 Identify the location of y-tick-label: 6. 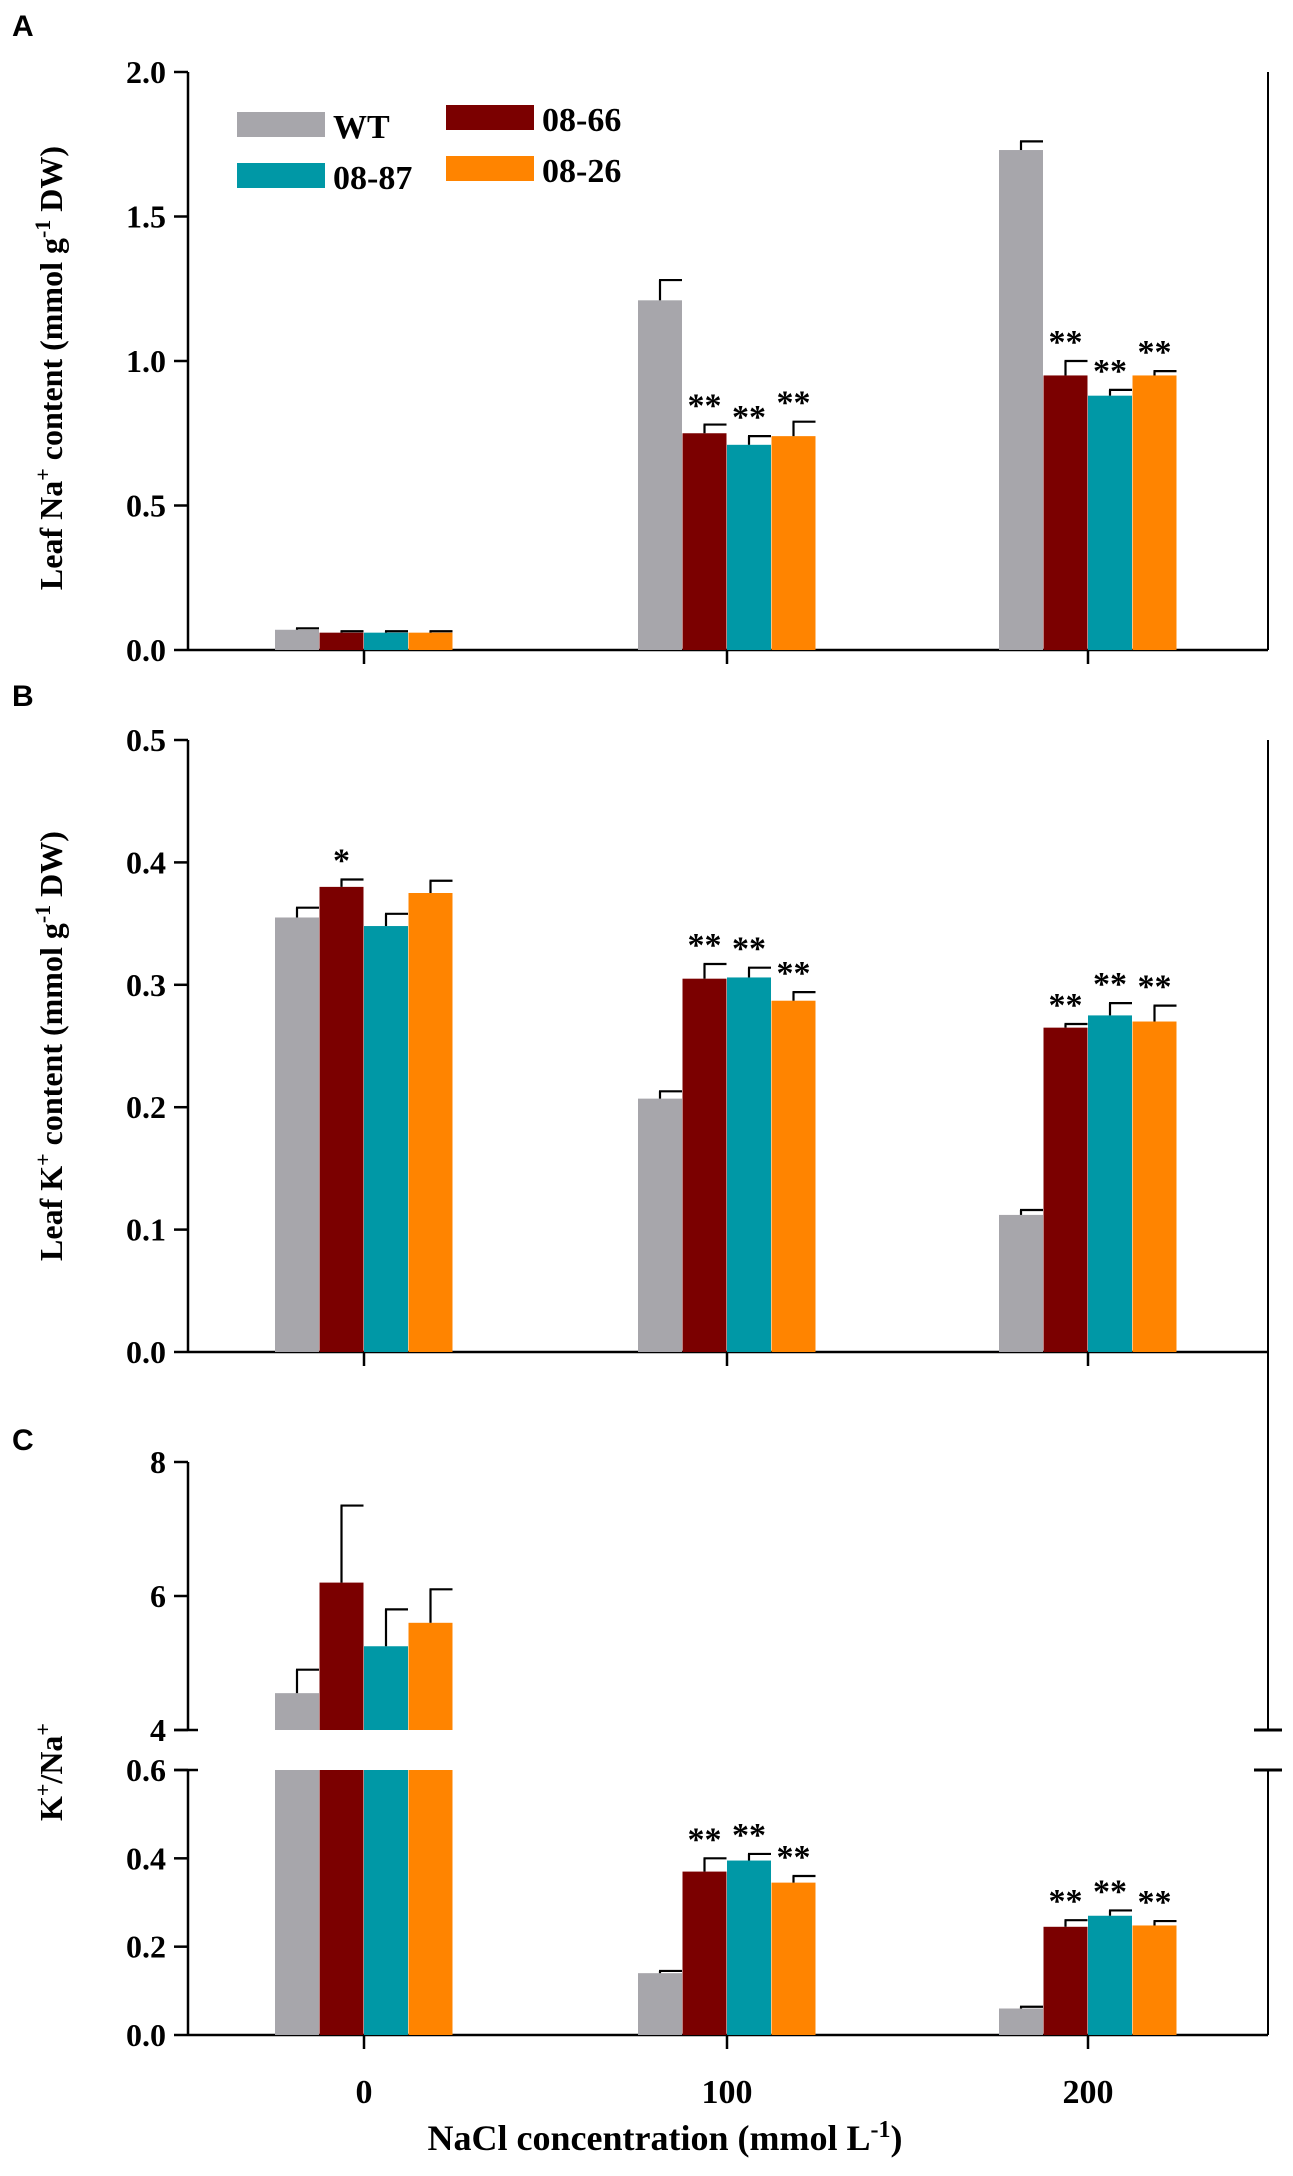
(158, 1596).